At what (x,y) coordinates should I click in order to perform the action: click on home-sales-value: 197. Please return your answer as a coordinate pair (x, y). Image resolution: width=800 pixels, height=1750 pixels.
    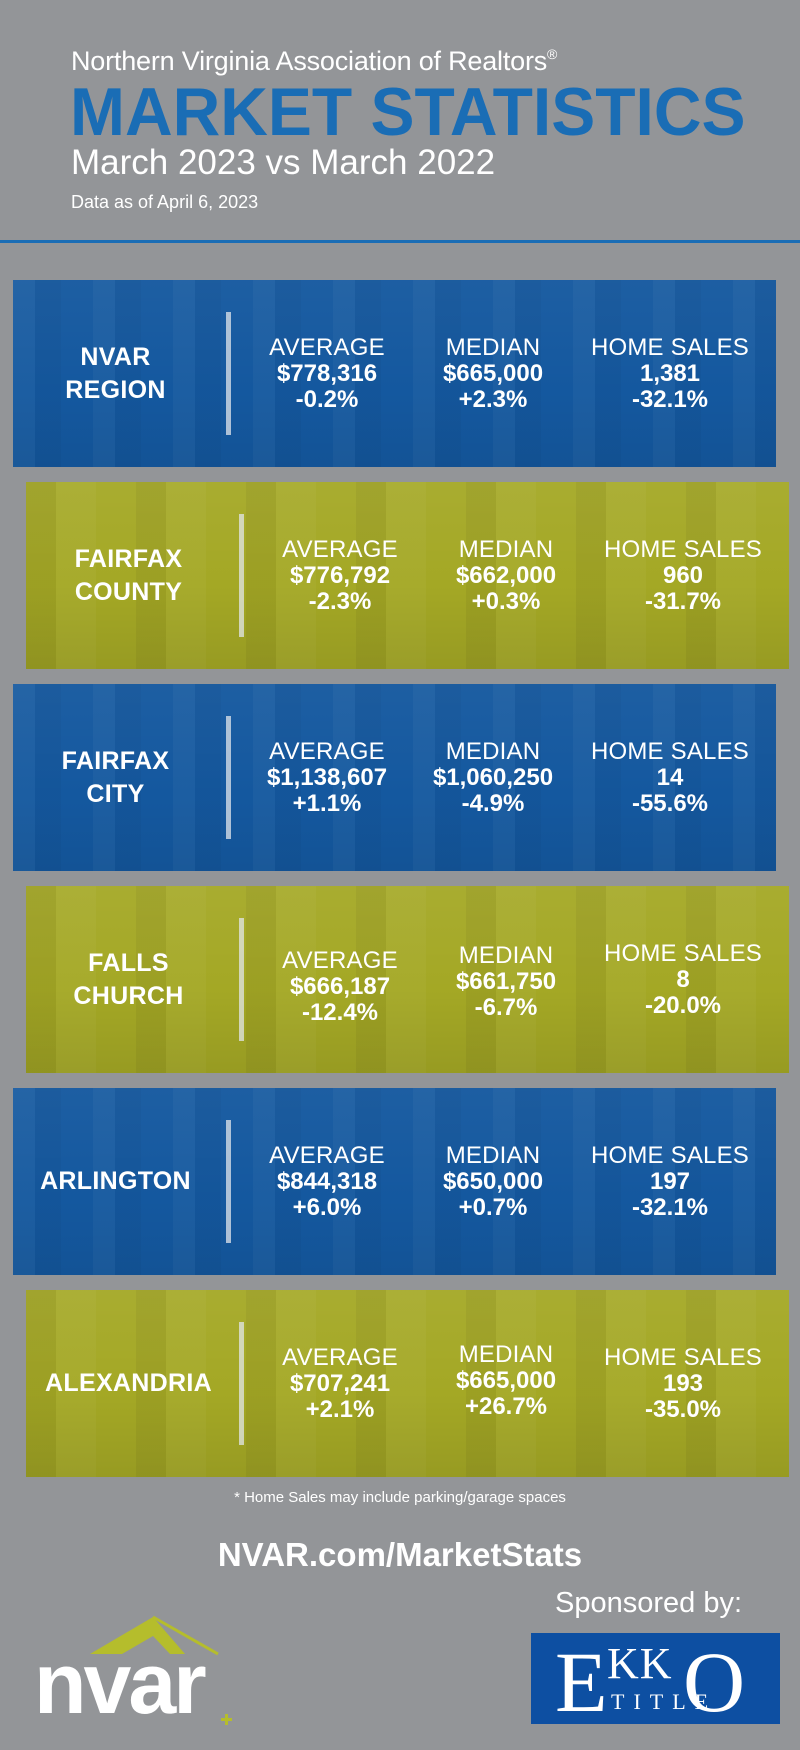
    Looking at the image, I should click on (670, 1181).